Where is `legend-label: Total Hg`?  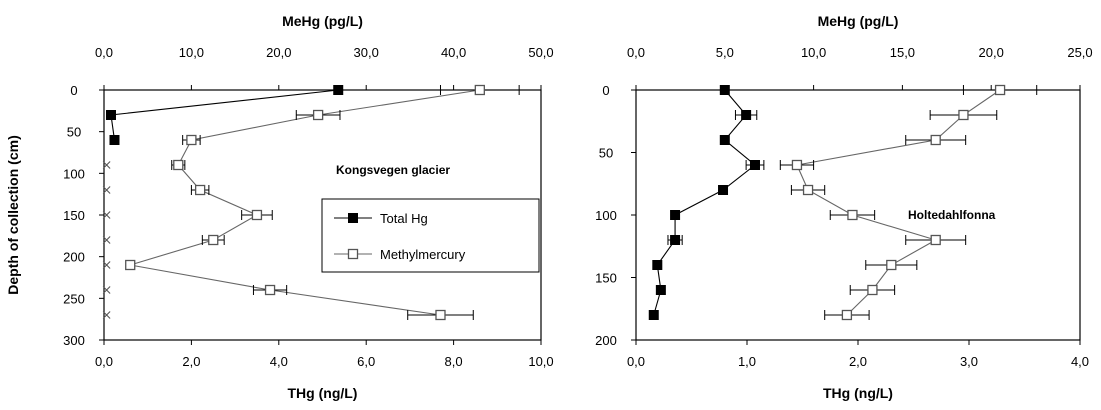 legend-label: Total Hg is located at coordinates (404, 218).